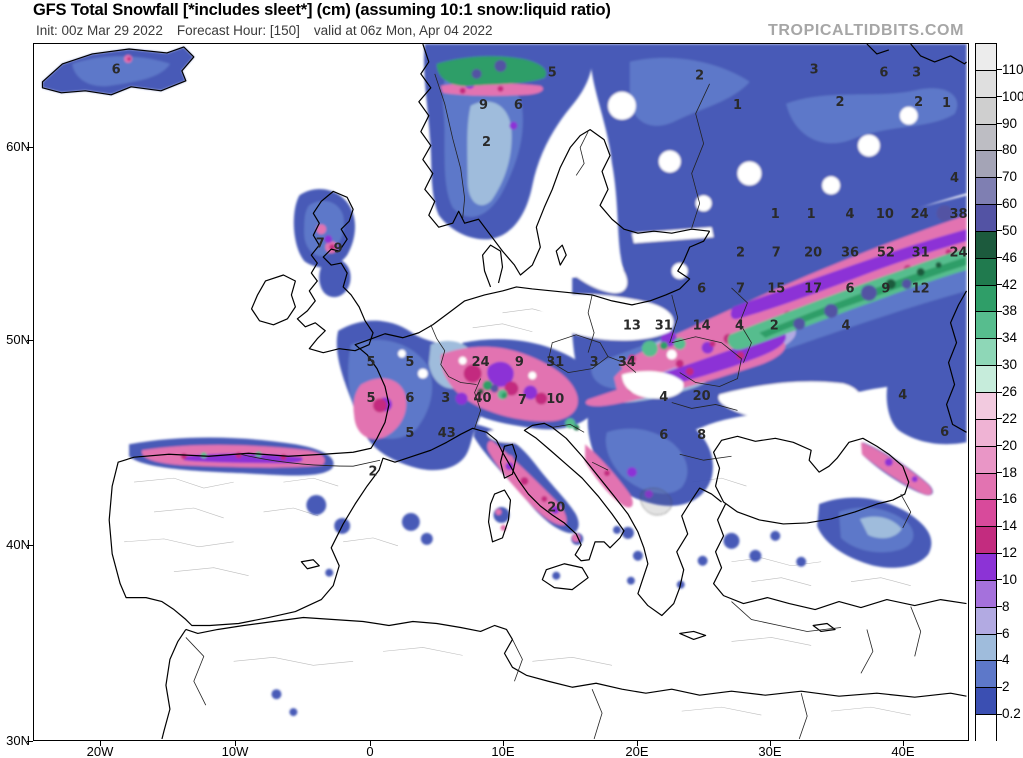  What do you see at coordinates (1010, 365) in the screenshot?
I see `colorbar-label: 30` at bounding box center [1010, 365].